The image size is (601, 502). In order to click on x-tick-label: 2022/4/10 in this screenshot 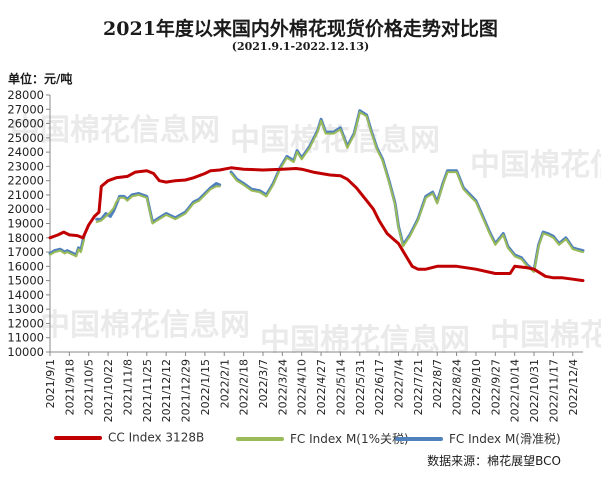, I will do `click(302, 387)`.